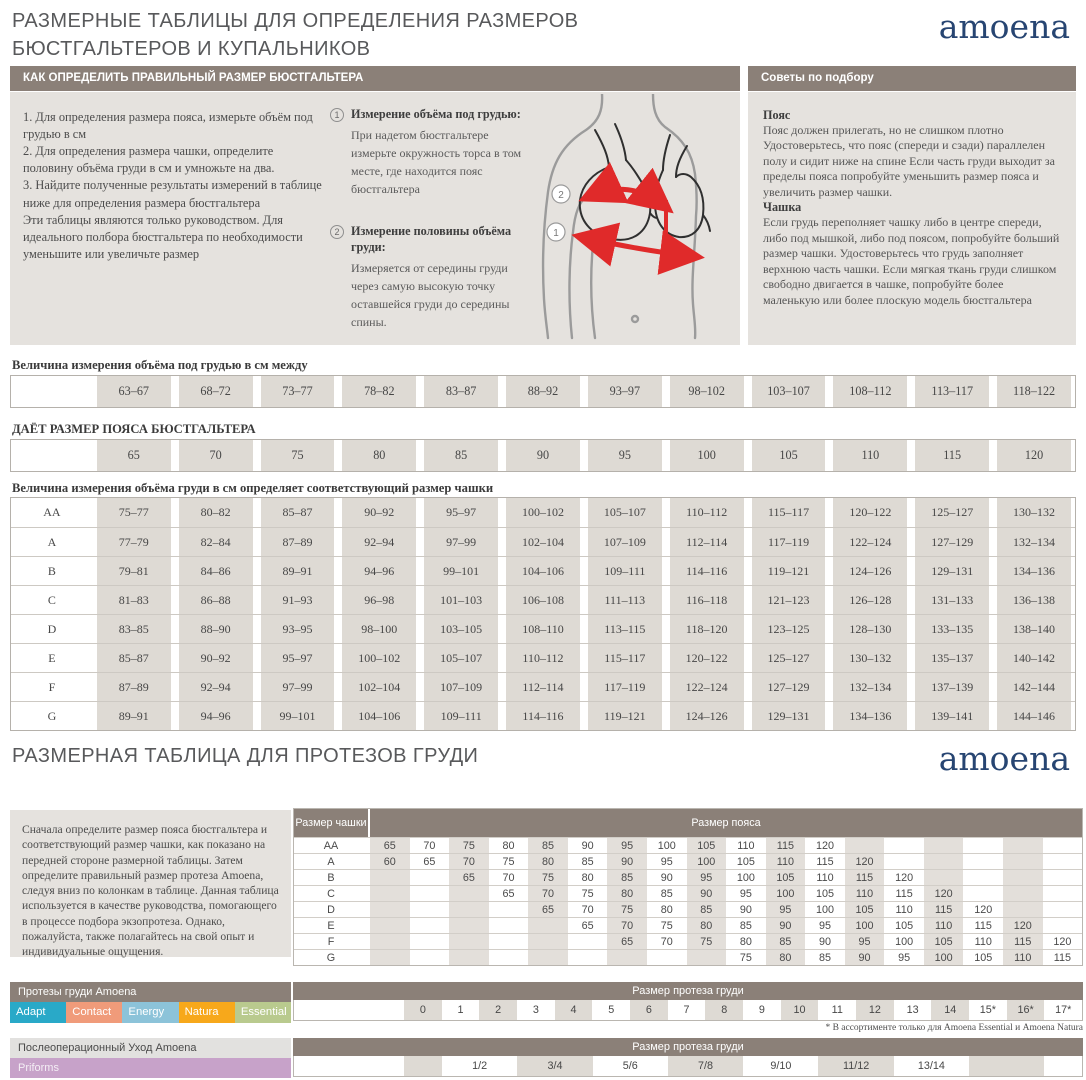  What do you see at coordinates (1004, 758) in the screenshot?
I see `brand-logo-2: amoena` at bounding box center [1004, 758].